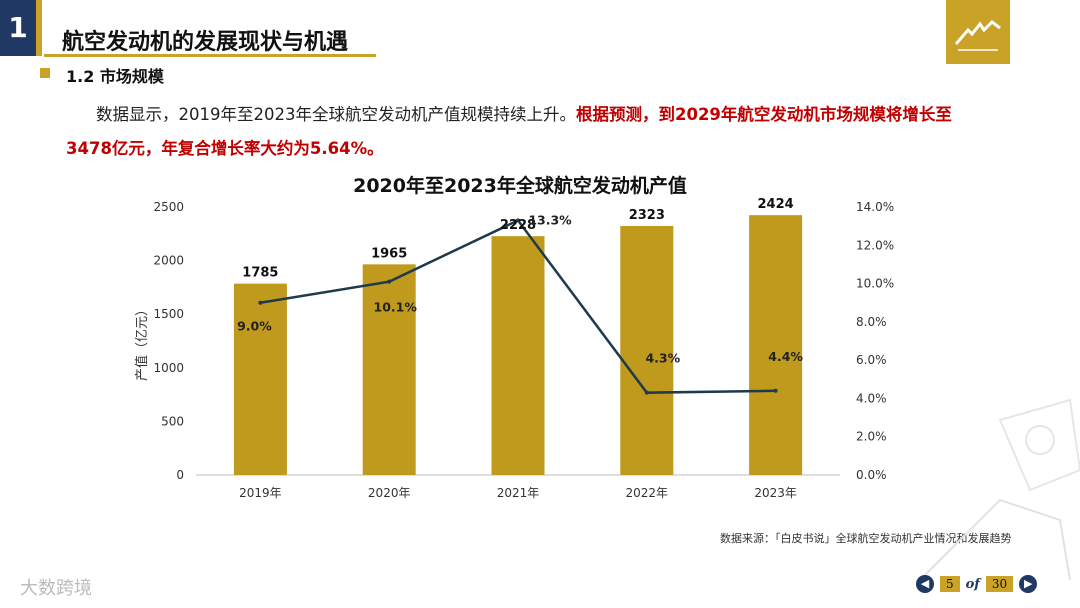 This screenshot has width=1080, height=608. Describe the element at coordinates (18, 28) in the screenshot. I see `section-number: 1` at that location.